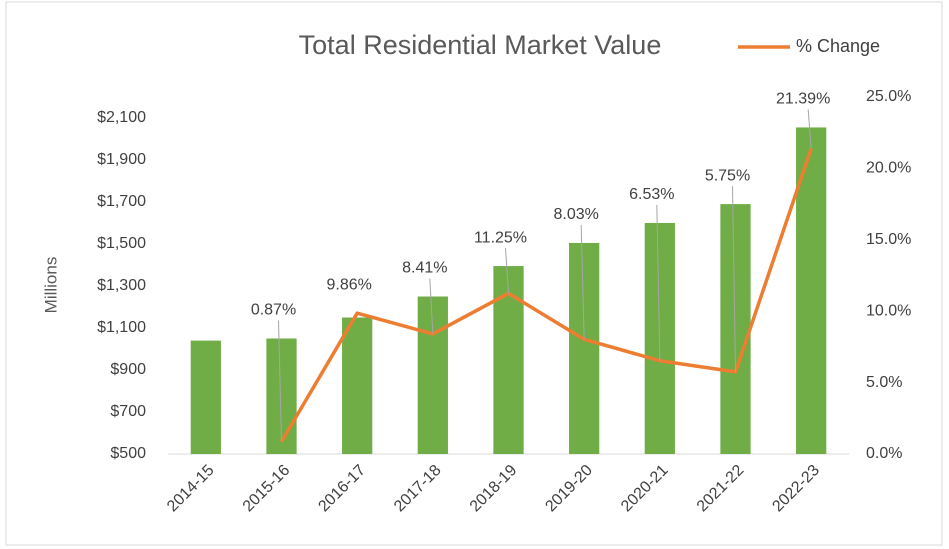  Describe the element at coordinates (480, 45) in the screenshot. I see `chart-title: Total Residential Market Value` at that location.